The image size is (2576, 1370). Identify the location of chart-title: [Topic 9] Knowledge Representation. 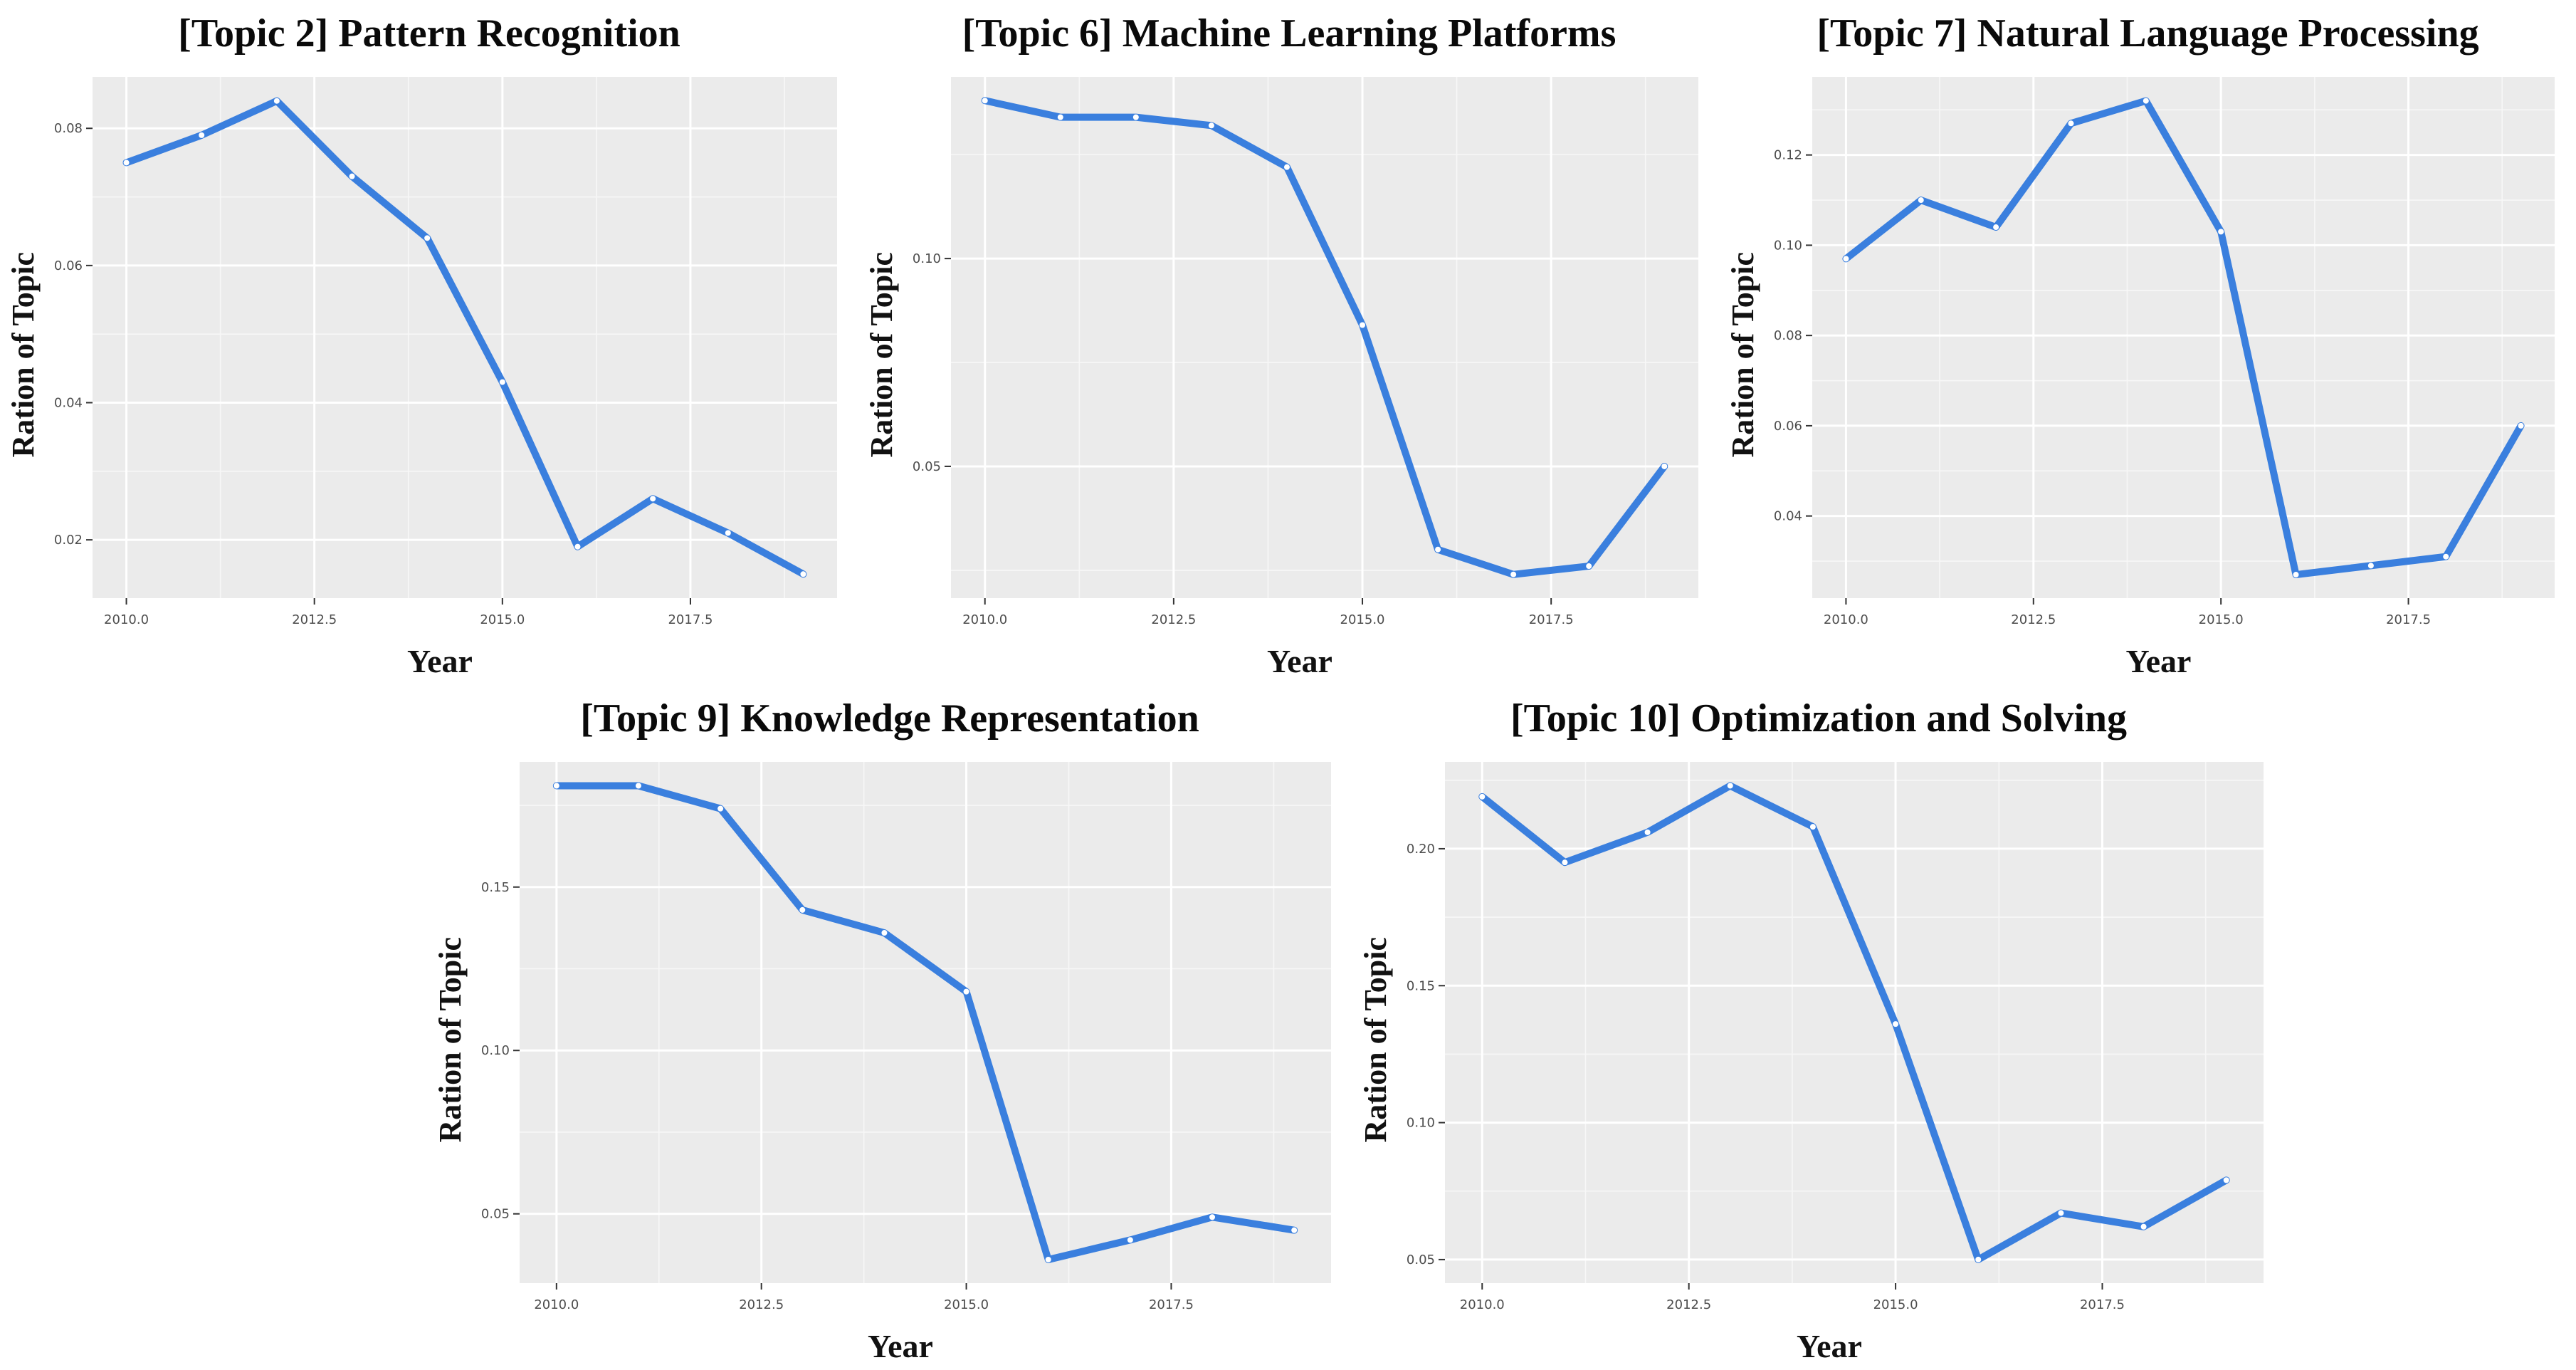
(890, 718).